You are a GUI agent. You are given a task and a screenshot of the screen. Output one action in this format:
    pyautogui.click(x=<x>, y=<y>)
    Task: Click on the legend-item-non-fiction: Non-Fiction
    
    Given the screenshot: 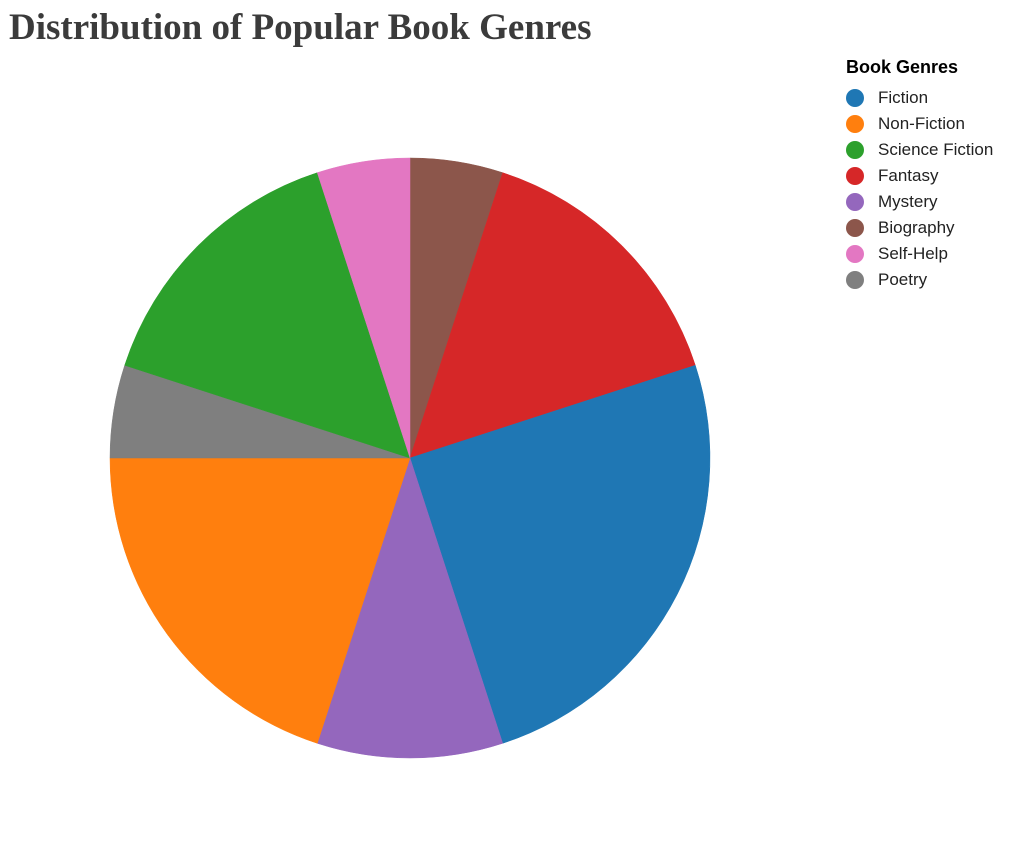 What is the action you would take?
    pyautogui.click(x=919, y=124)
    